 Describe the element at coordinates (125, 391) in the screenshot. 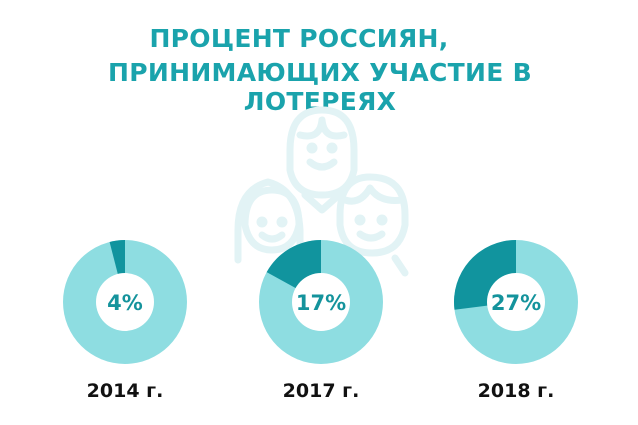

I see `category-label-0: 2014 г.` at that location.